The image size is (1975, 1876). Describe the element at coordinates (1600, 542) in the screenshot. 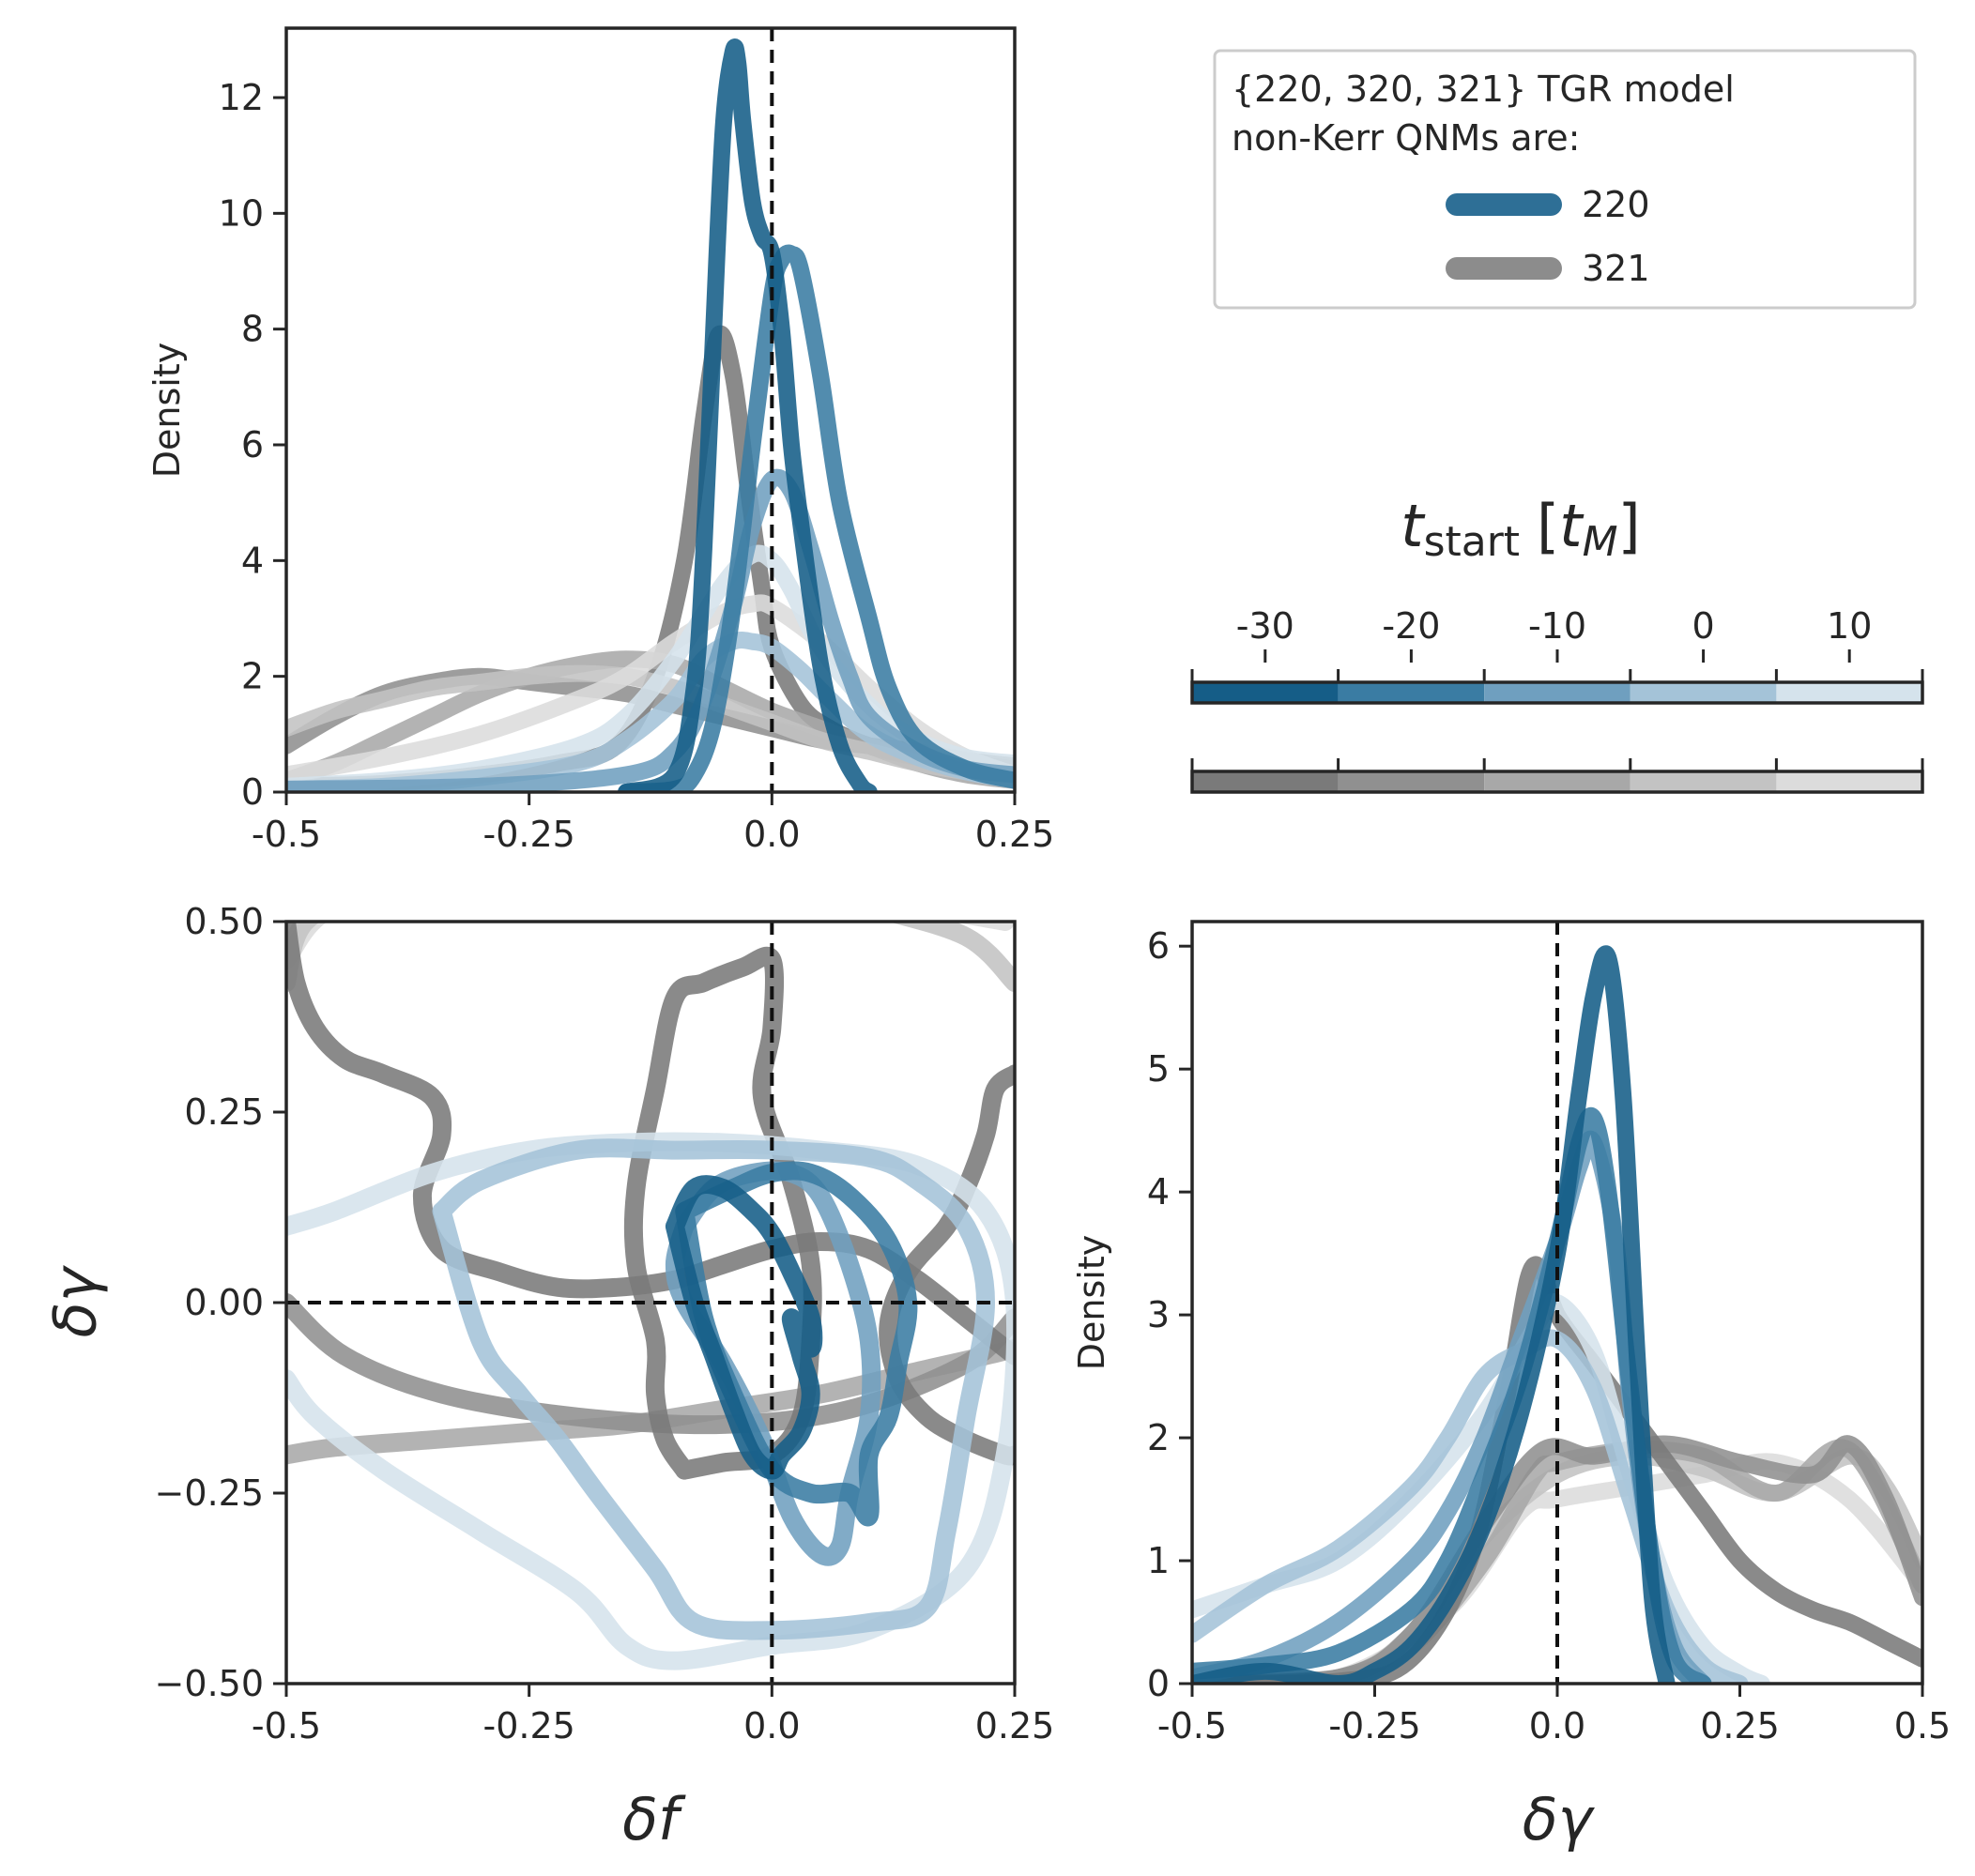

I see `colorbar-label-unit-sub: M` at that location.